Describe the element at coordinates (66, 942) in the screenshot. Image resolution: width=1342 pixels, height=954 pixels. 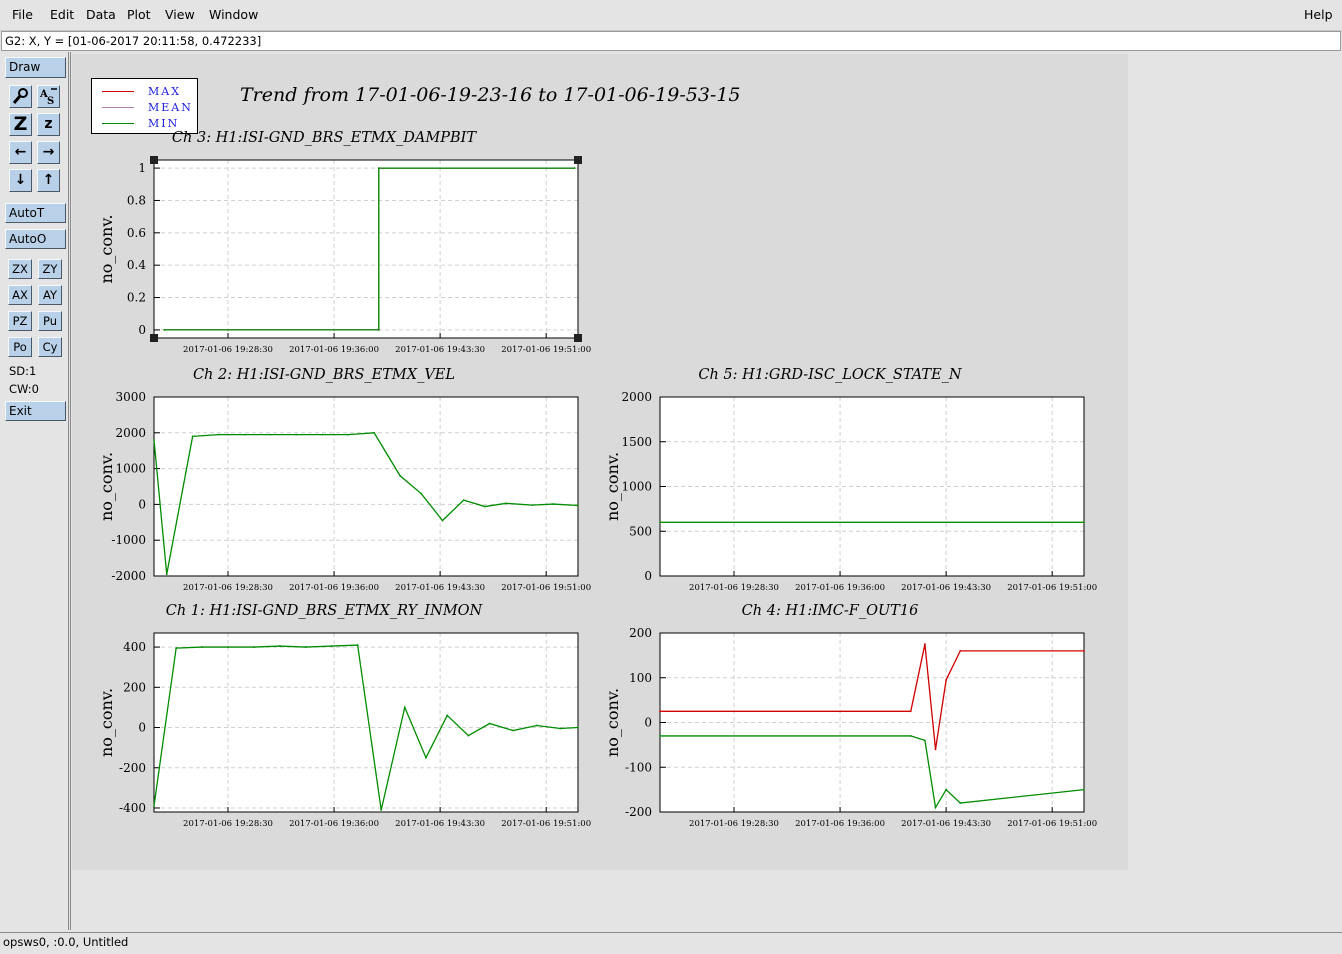
I see `status-bar-text: opsws0, :0.0, Untitled` at that location.